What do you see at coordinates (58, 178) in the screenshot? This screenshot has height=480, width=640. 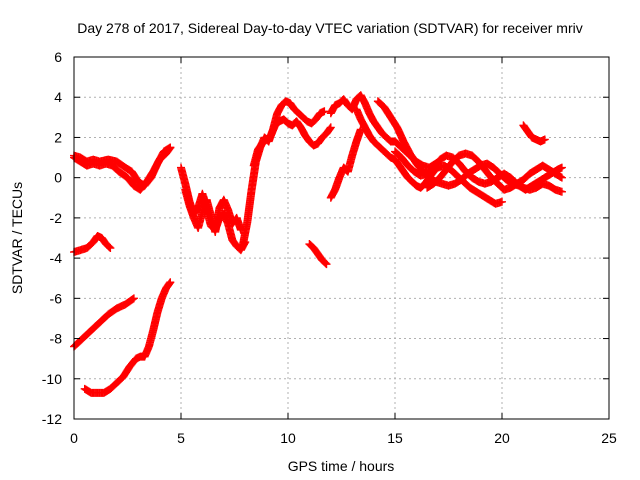 I see `y-tick-label: 0` at bounding box center [58, 178].